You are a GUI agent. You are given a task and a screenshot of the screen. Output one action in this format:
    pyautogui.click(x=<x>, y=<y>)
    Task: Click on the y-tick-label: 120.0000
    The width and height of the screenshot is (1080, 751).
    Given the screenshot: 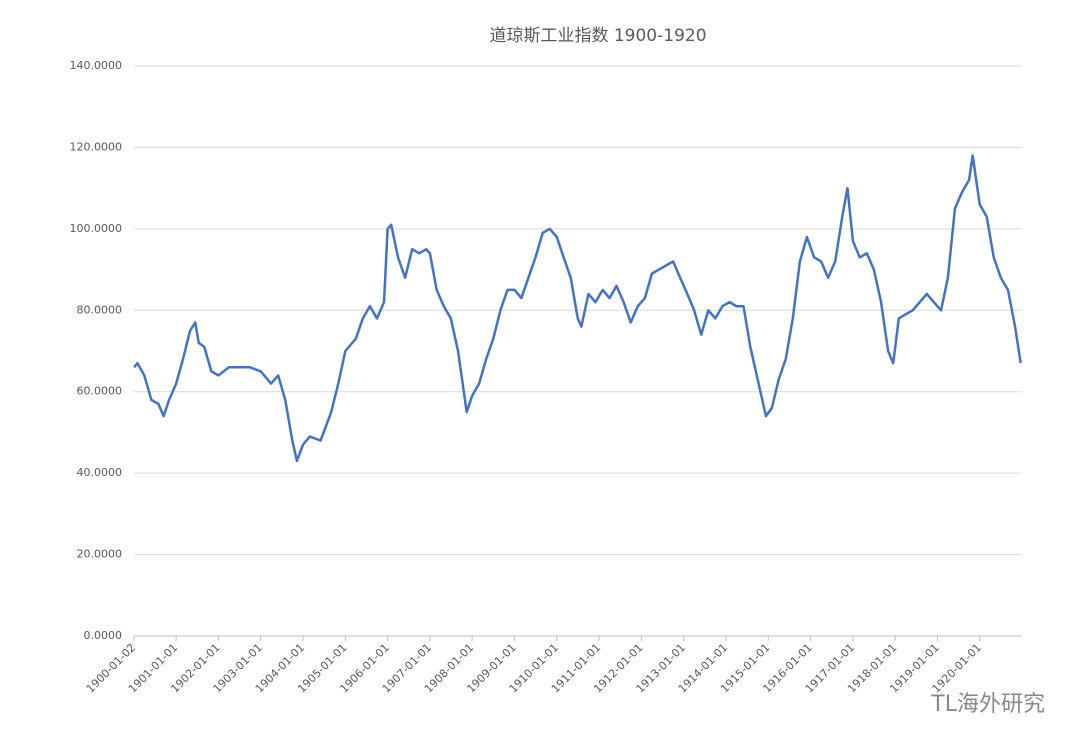 What is the action you would take?
    pyautogui.click(x=96, y=146)
    